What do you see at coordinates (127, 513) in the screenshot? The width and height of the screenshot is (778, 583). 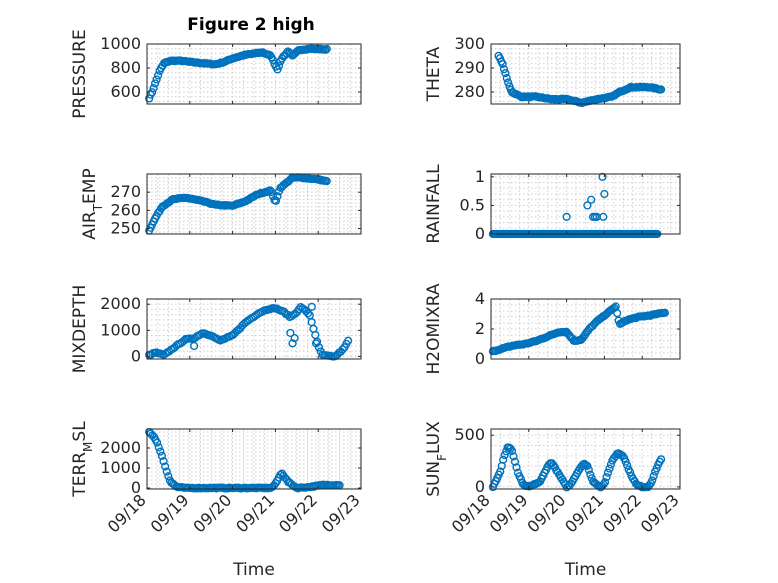 I see `x-tick-label: 09/18` at bounding box center [127, 513].